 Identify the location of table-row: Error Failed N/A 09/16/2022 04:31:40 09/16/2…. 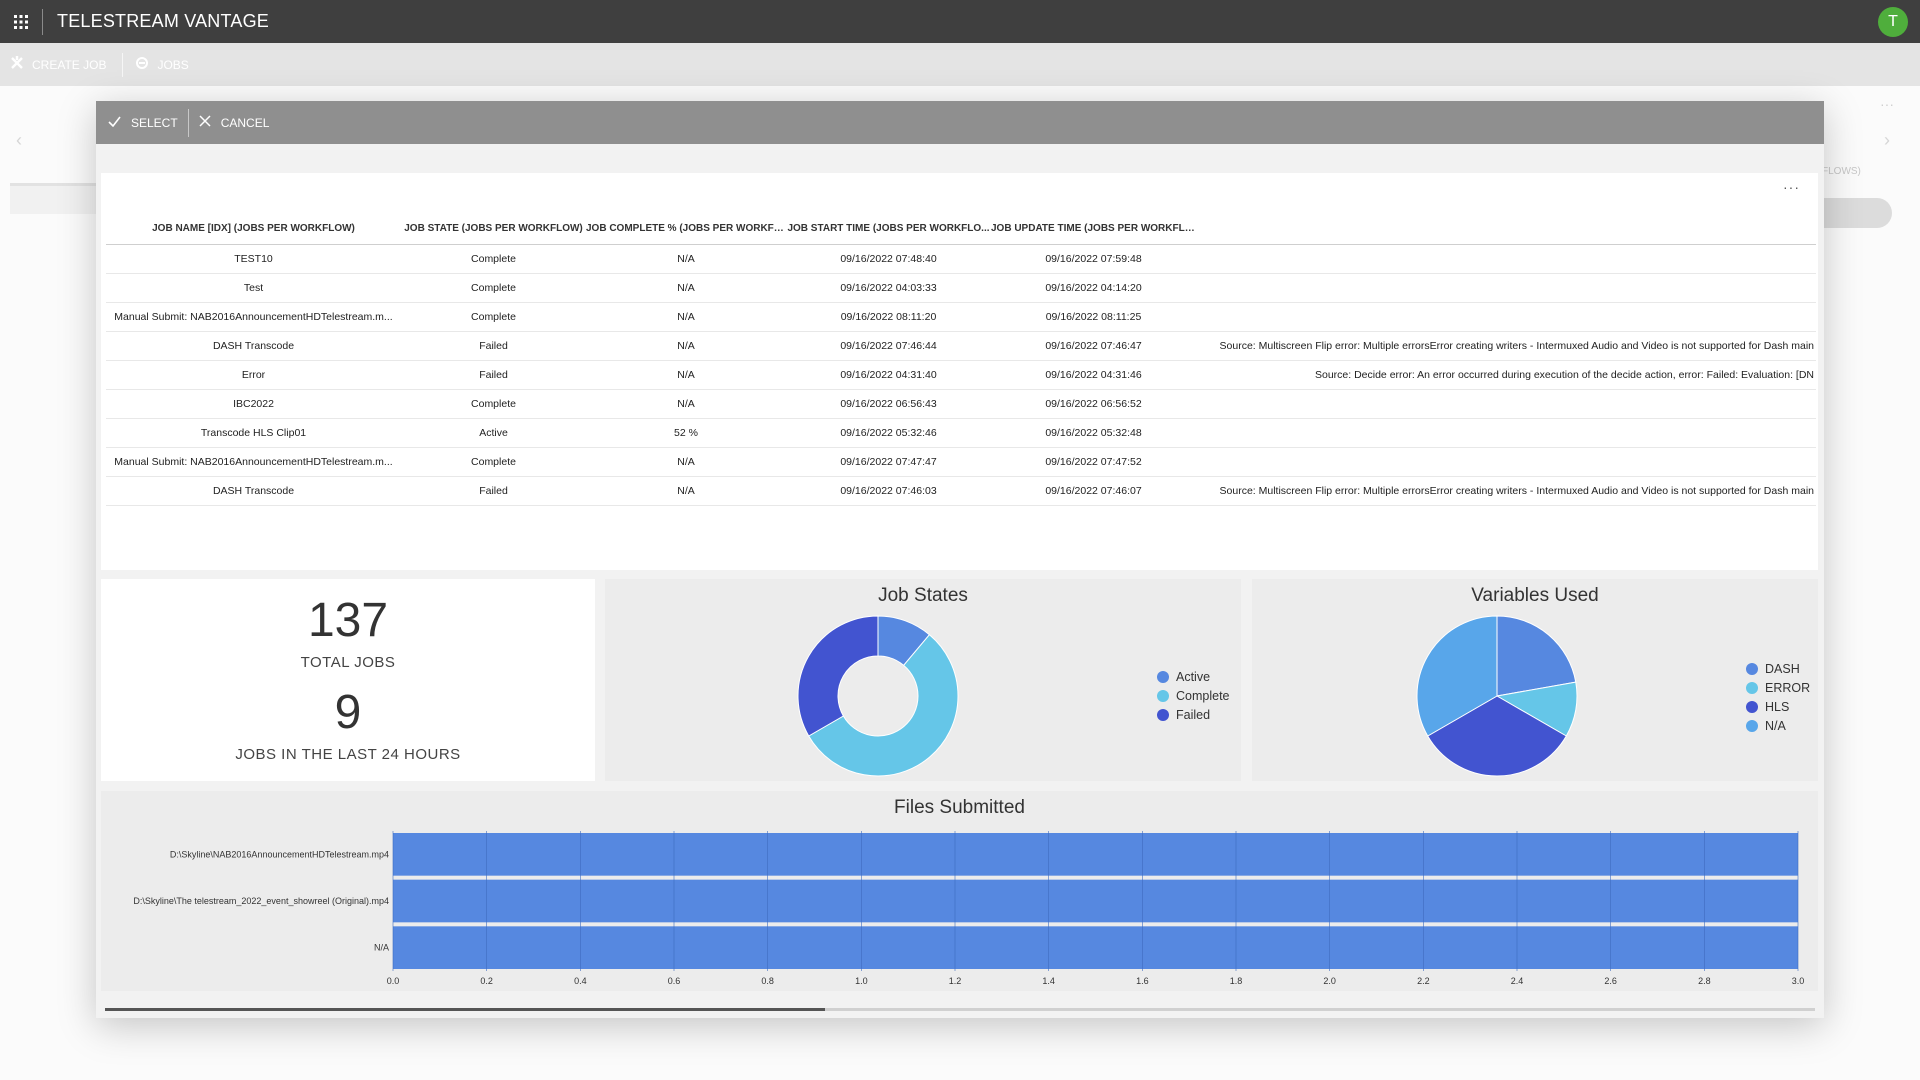
(961, 375).